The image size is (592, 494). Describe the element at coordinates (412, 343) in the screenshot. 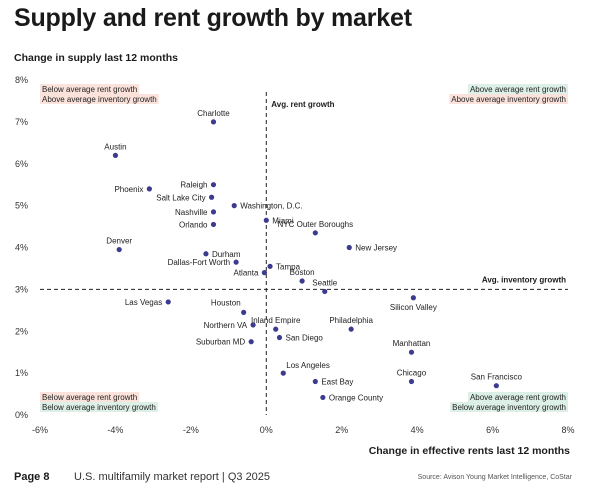

I see `city-label: Manhattan` at that location.